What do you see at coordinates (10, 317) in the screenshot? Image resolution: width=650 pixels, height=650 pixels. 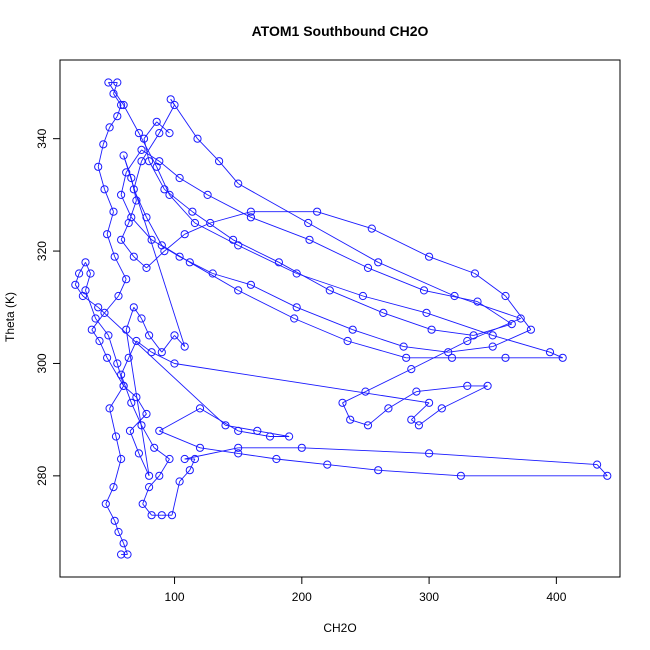 I see `y-axis-label: Theta (K)` at bounding box center [10, 317].